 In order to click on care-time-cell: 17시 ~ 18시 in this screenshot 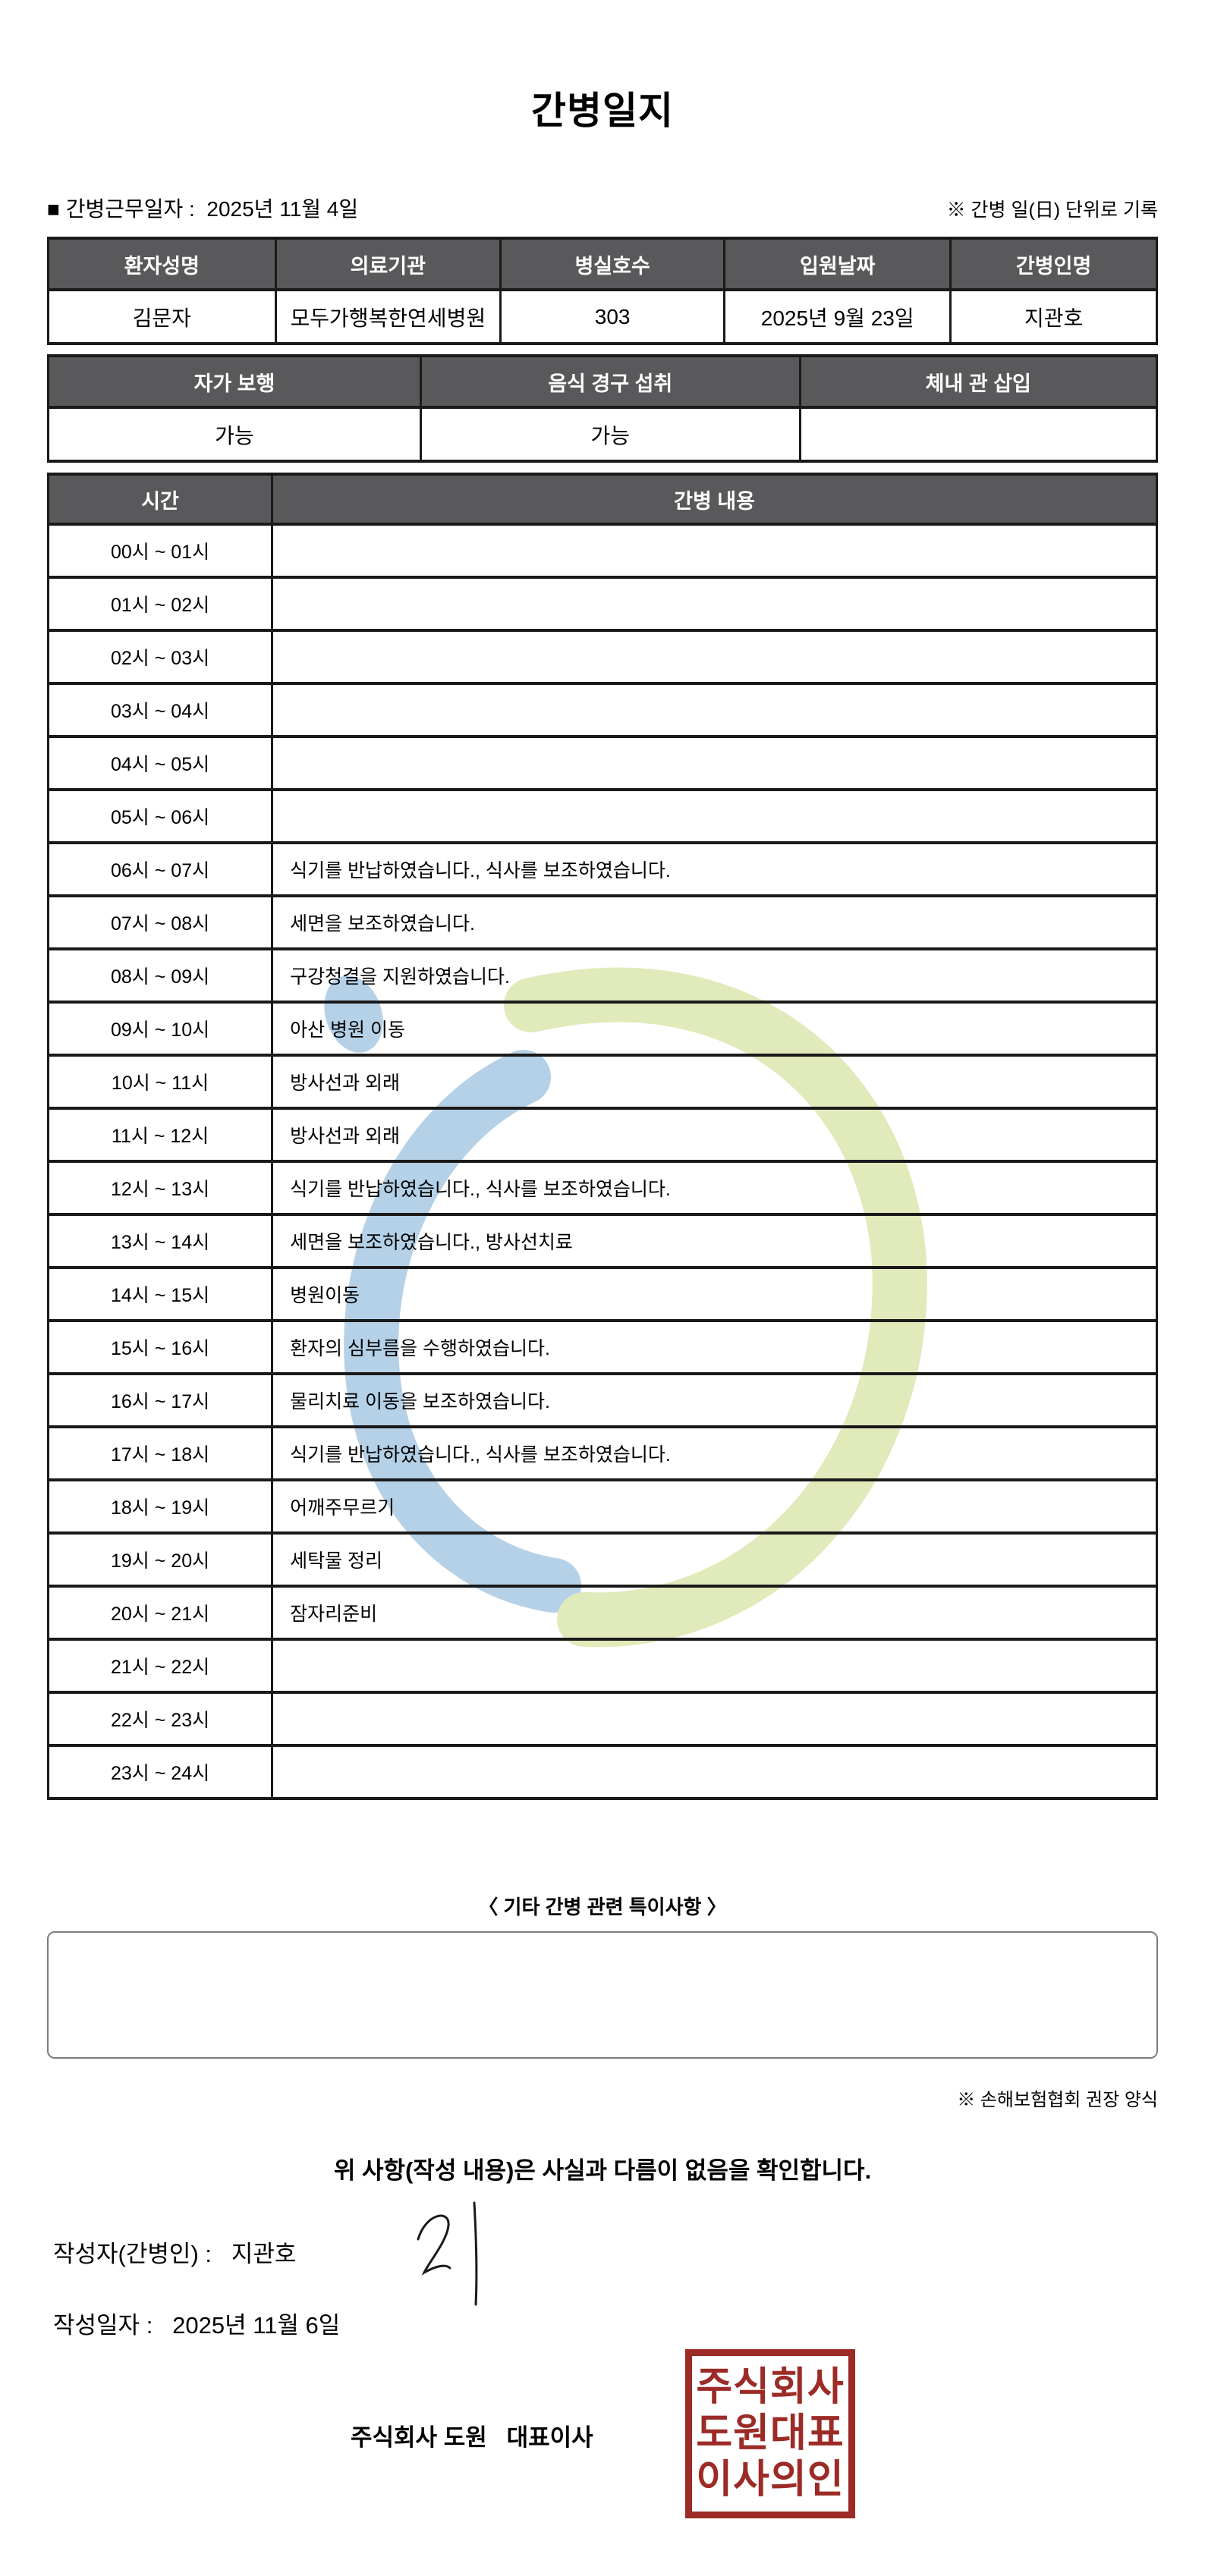, I will do `click(160, 1453)`.